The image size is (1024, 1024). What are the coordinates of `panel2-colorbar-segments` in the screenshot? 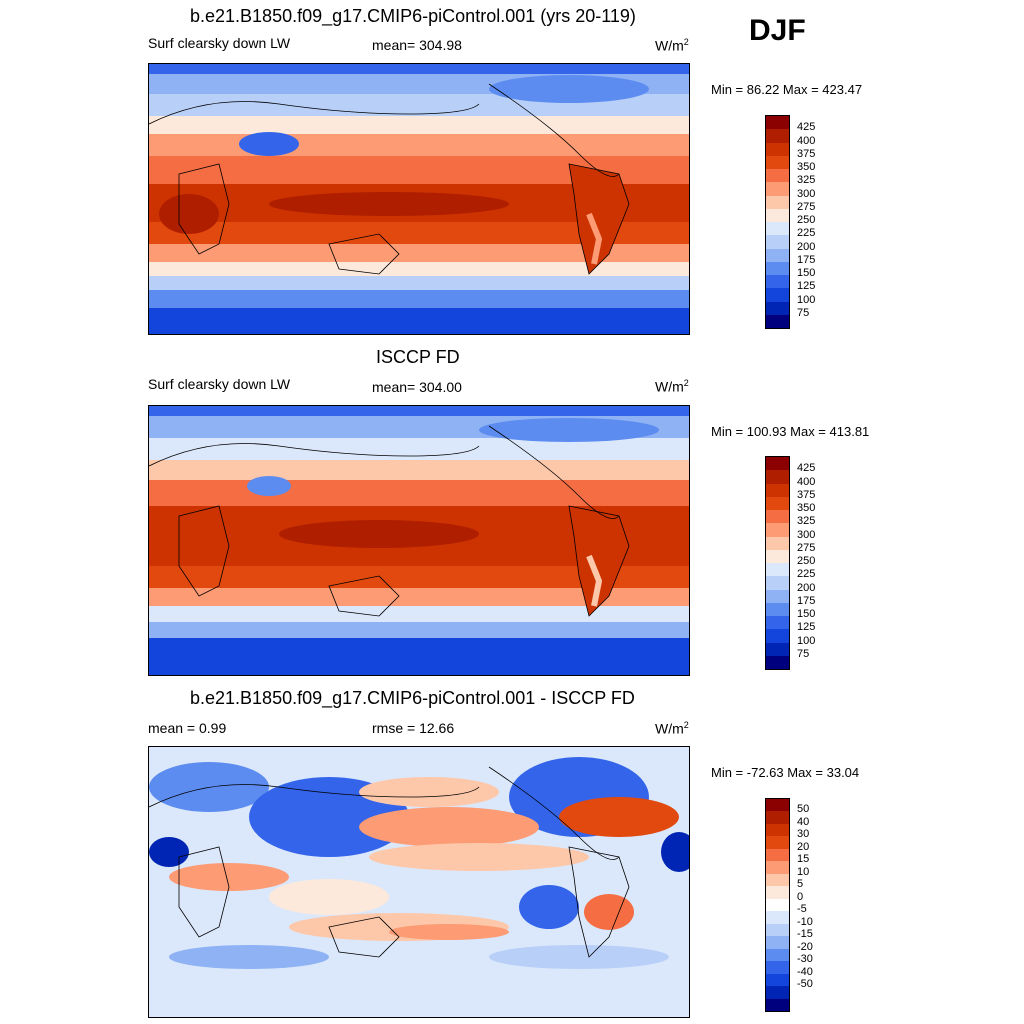 It's located at (777, 563).